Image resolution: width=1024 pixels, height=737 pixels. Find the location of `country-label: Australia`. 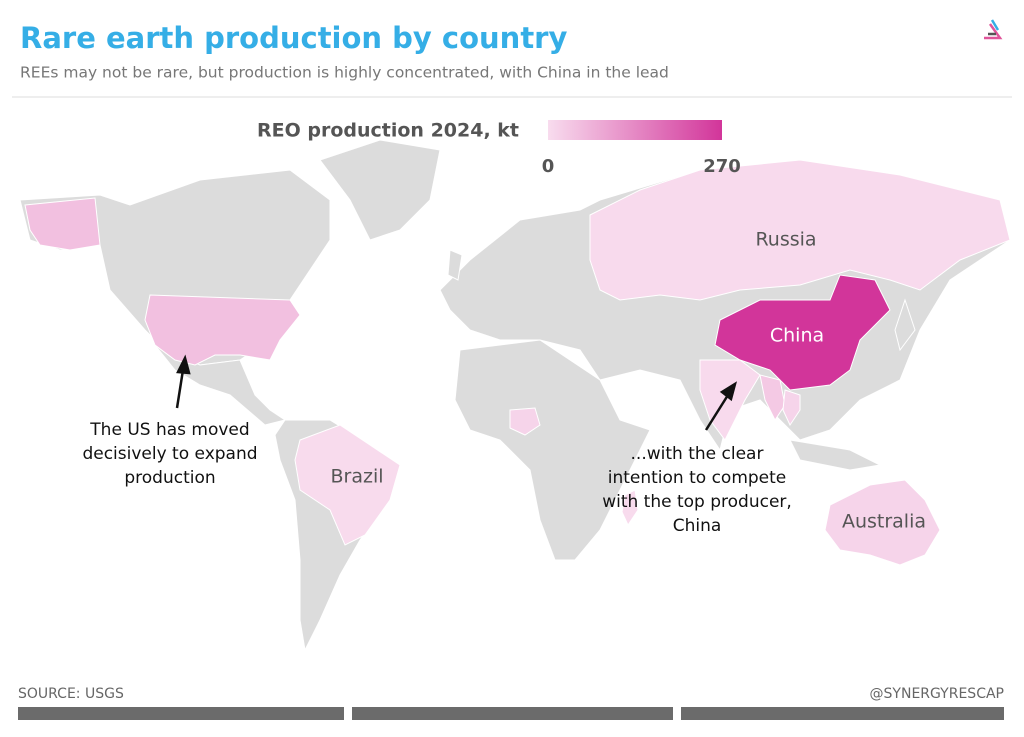

country-label: Australia is located at coordinates (884, 522).